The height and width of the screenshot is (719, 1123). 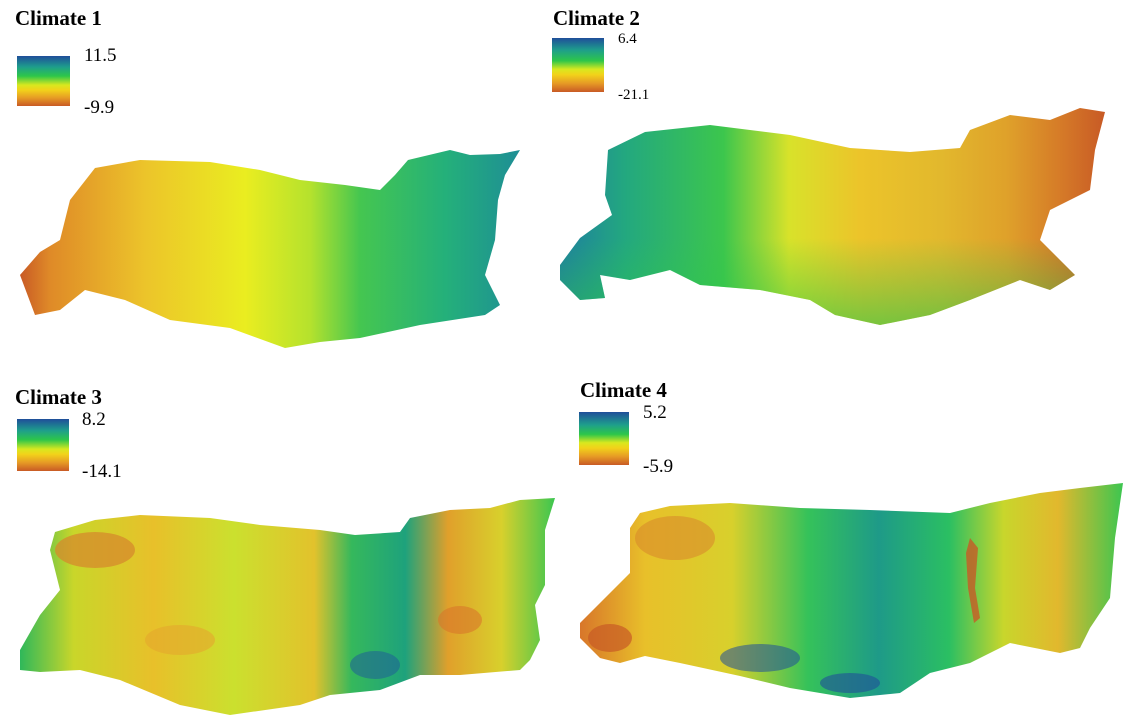 What do you see at coordinates (99, 107) in the screenshot?
I see `legend-min-label: -9.9` at bounding box center [99, 107].